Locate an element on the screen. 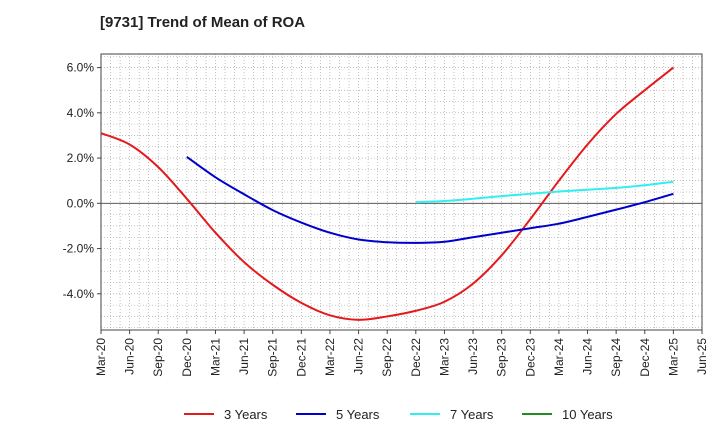  legend-label-7-years: 7 Years is located at coordinates (472, 414).